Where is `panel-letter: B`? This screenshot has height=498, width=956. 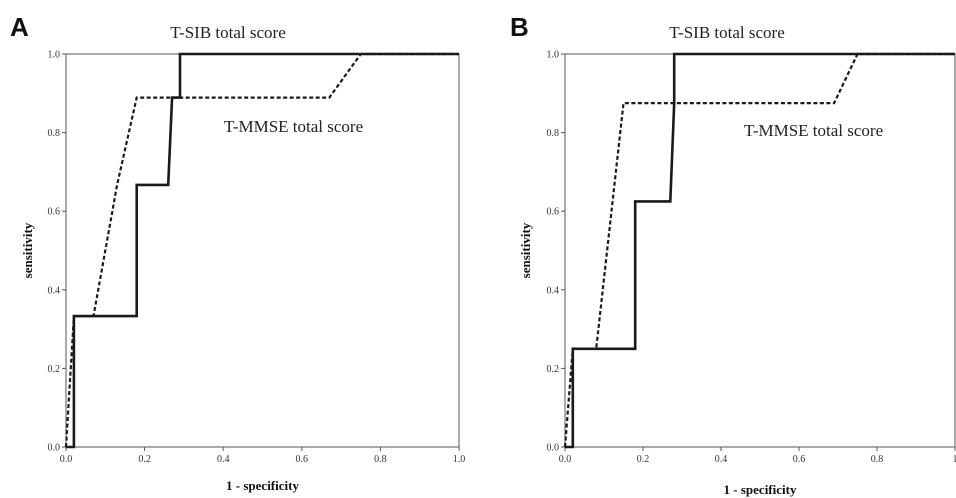
panel-letter: B is located at coordinates (519, 27).